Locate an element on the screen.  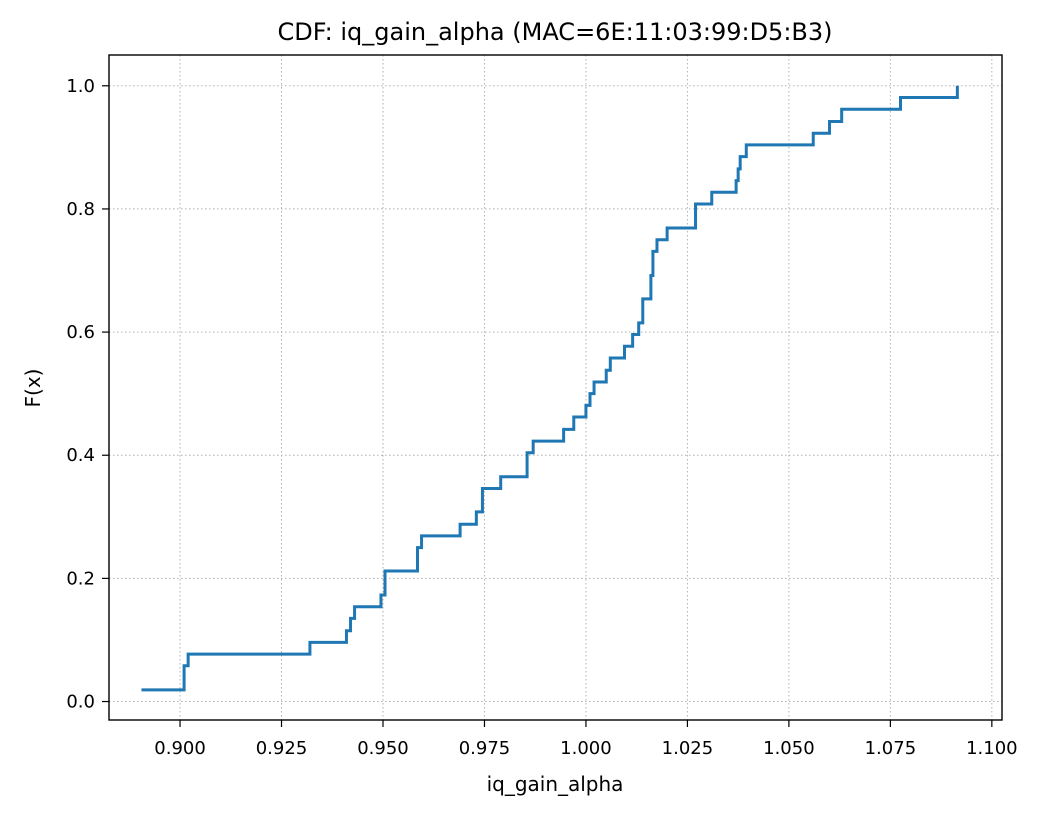
x-tick-label: 1.025 is located at coordinates (688, 748).